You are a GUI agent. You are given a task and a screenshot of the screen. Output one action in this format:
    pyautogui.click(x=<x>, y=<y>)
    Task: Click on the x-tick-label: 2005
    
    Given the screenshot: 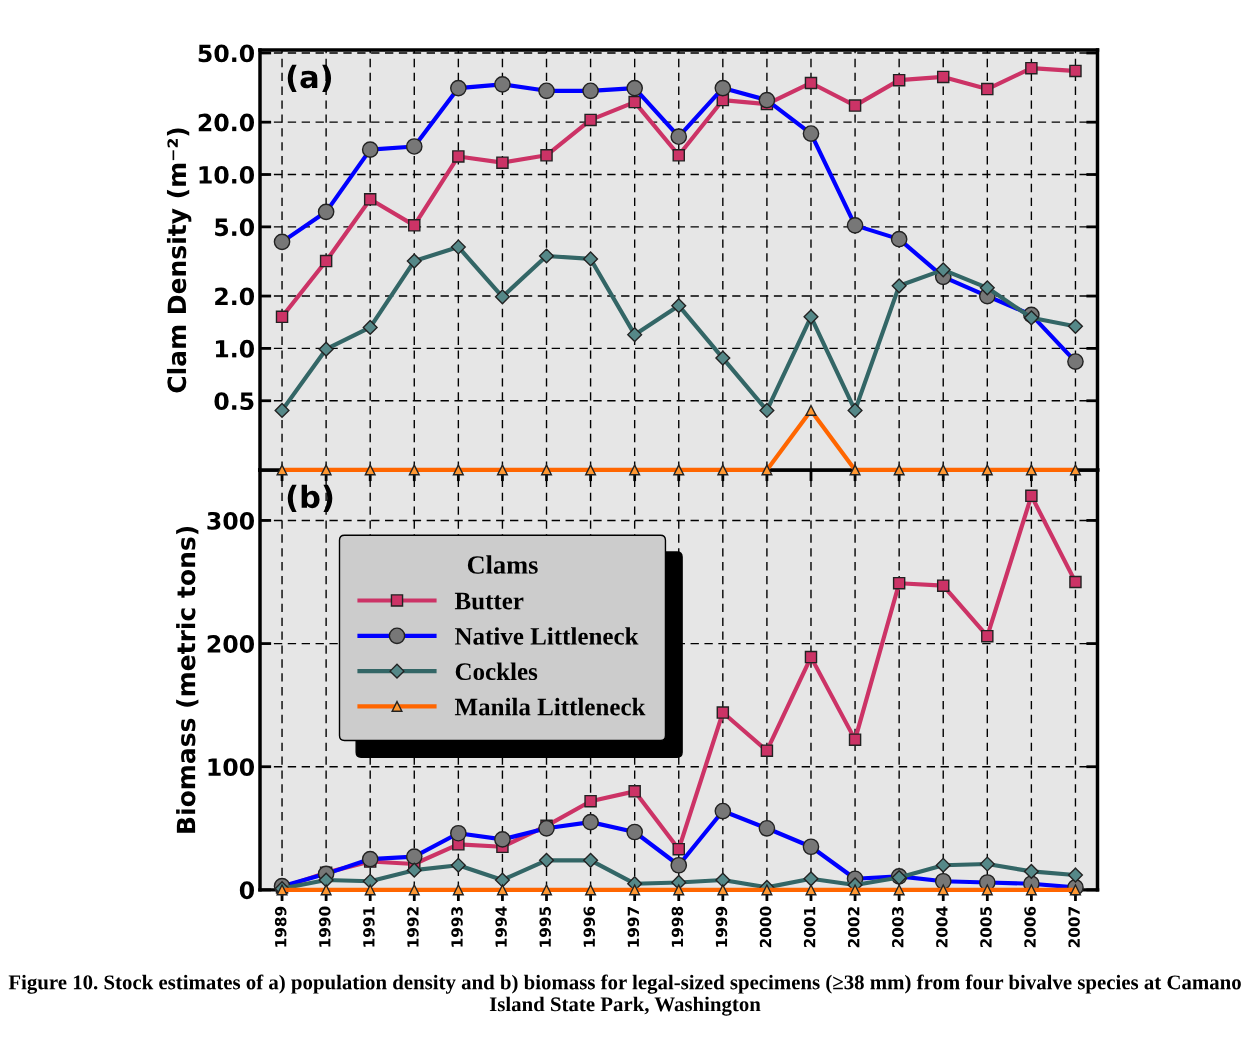 What is the action you would take?
    pyautogui.click(x=986, y=927)
    